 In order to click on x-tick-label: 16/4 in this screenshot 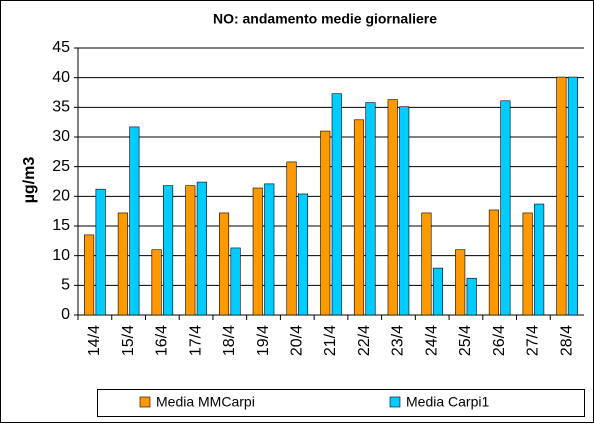, I will do `click(162, 340)`.